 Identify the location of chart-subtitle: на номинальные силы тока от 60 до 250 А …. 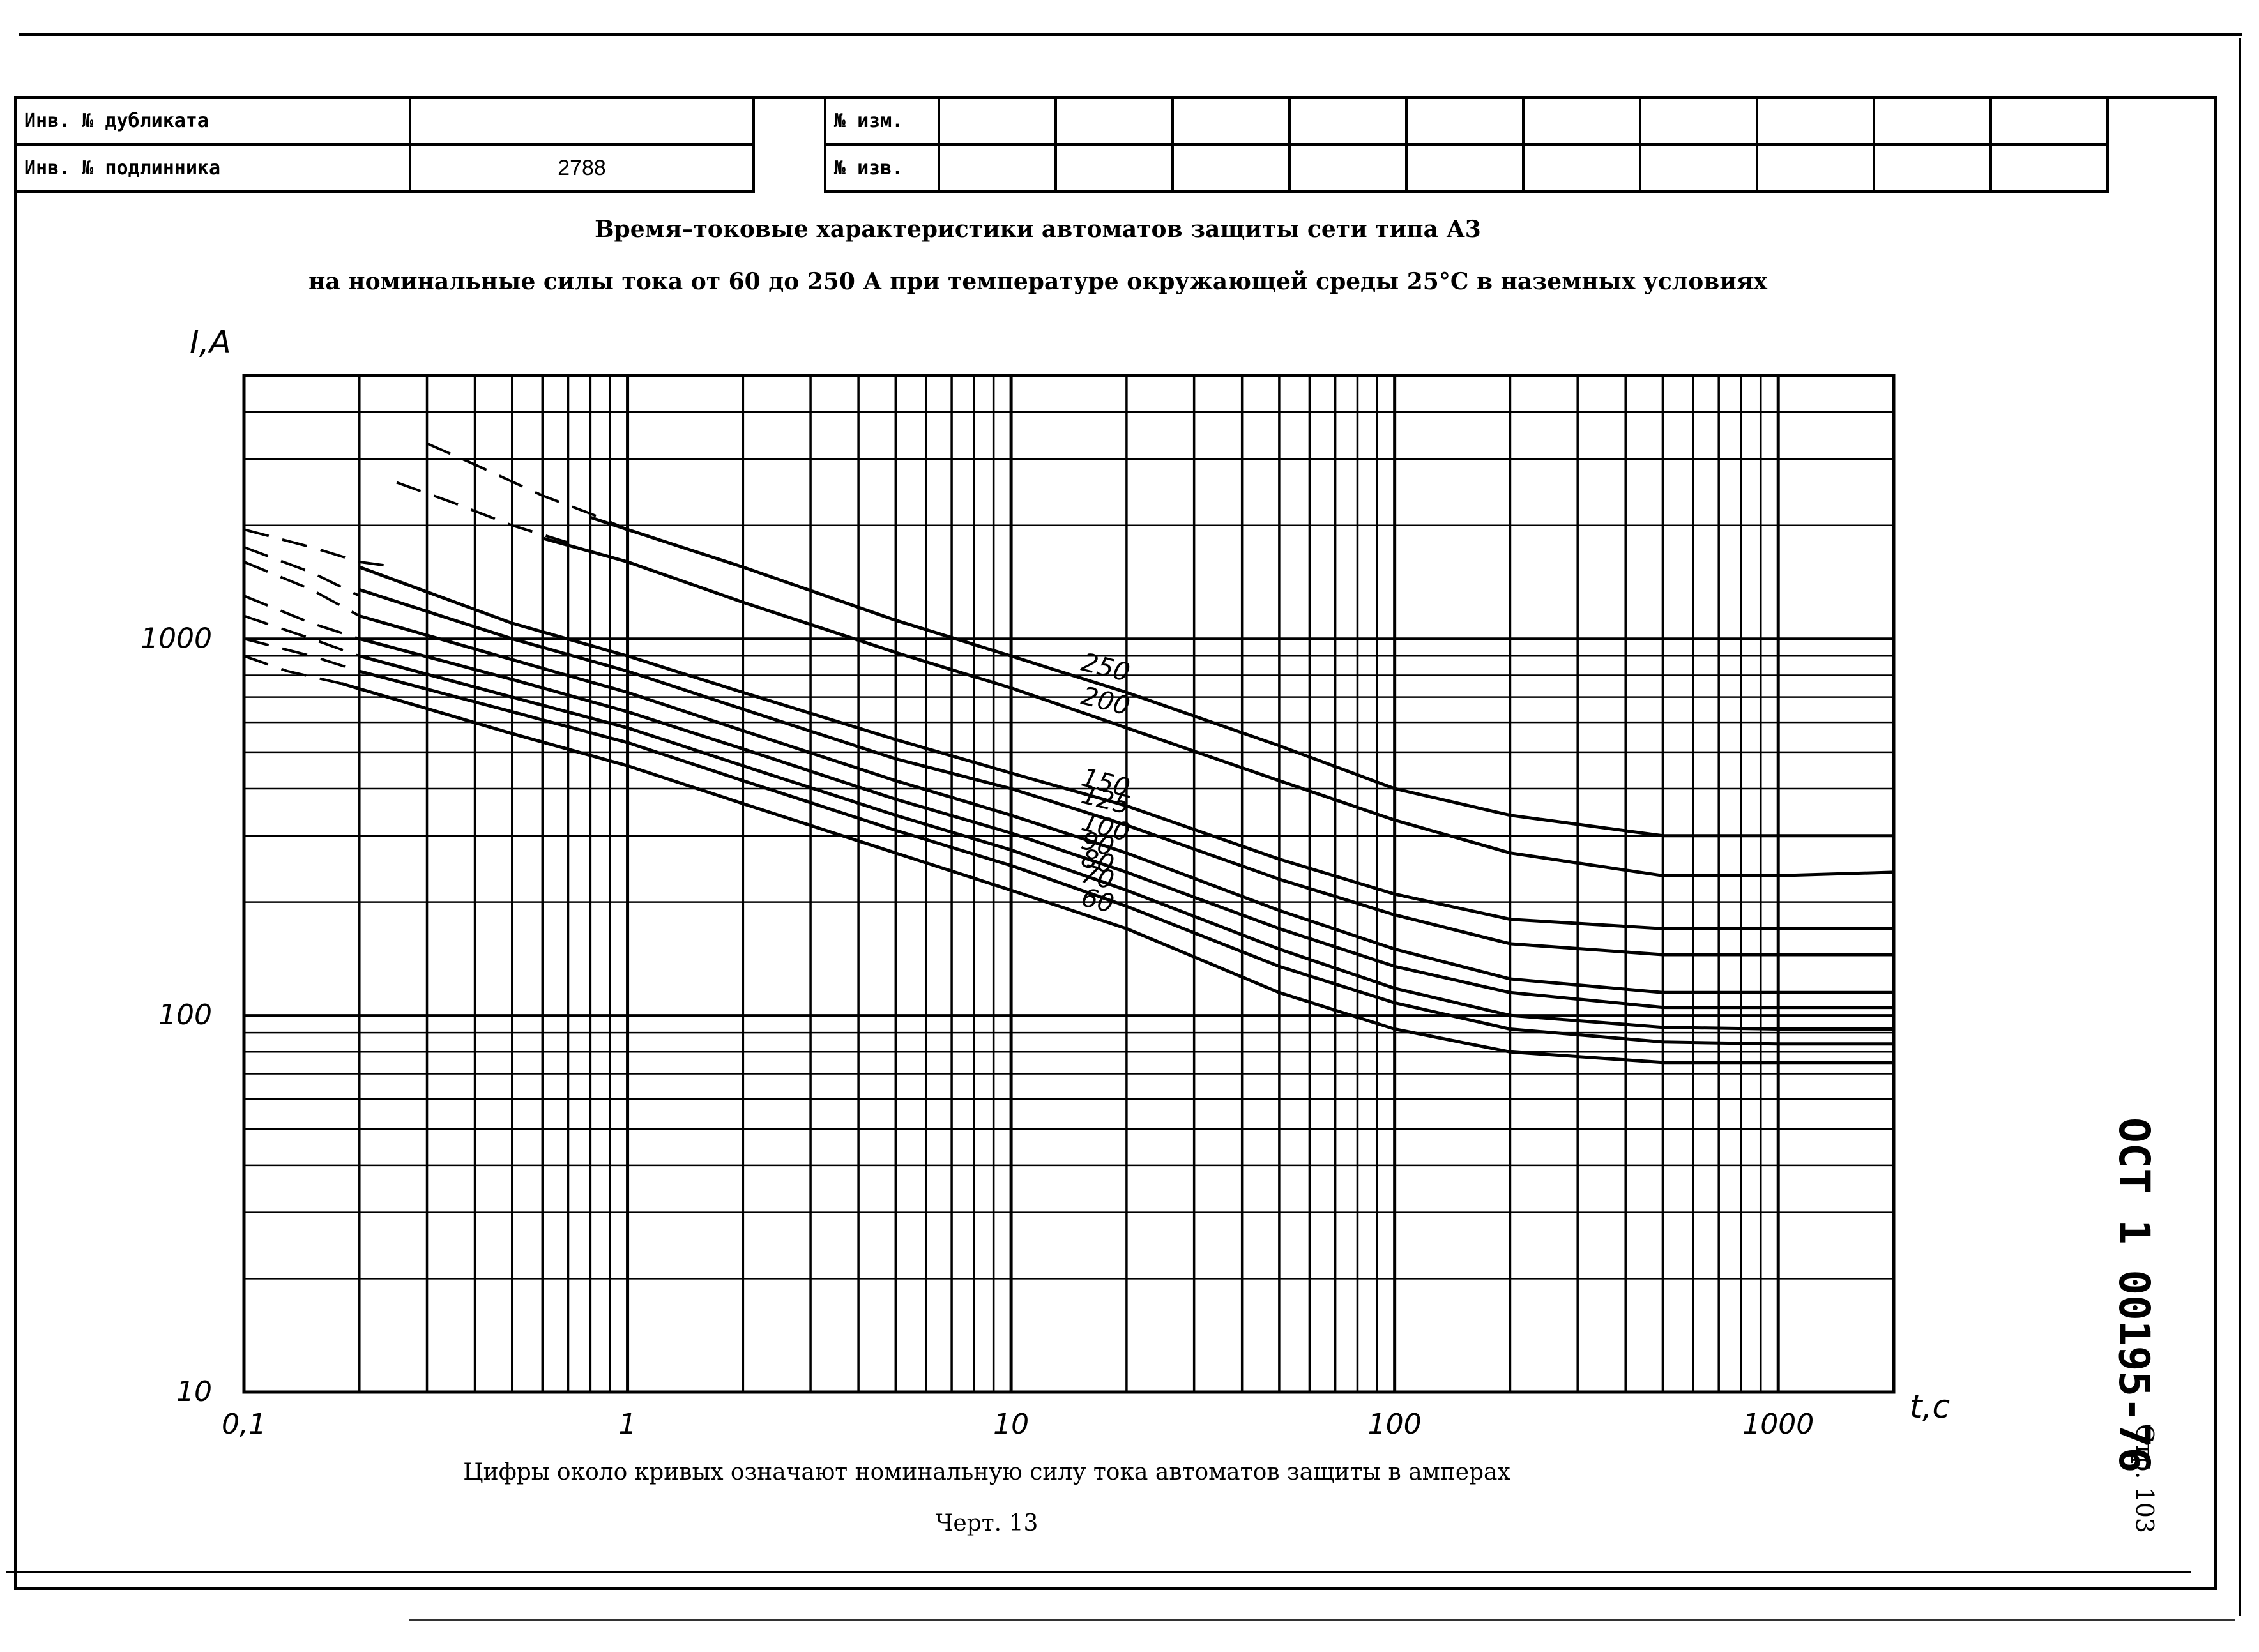
(1037, 281).